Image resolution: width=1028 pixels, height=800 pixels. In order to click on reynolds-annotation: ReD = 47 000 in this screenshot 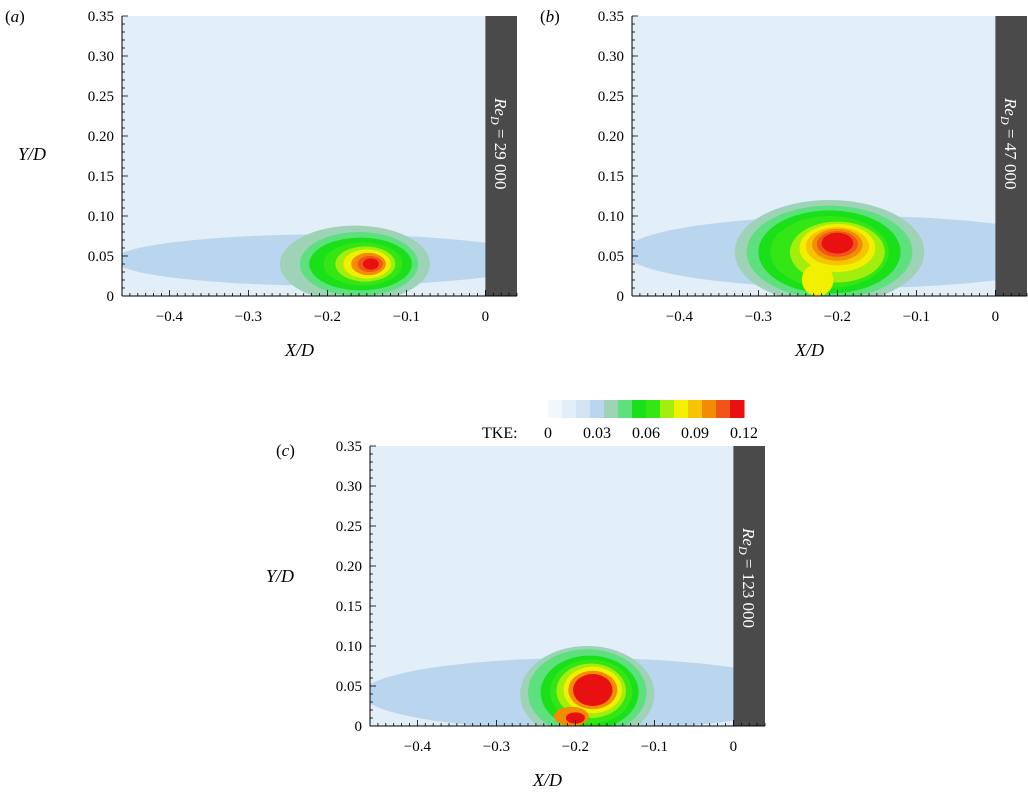, I will do `click(1009, 143)`.